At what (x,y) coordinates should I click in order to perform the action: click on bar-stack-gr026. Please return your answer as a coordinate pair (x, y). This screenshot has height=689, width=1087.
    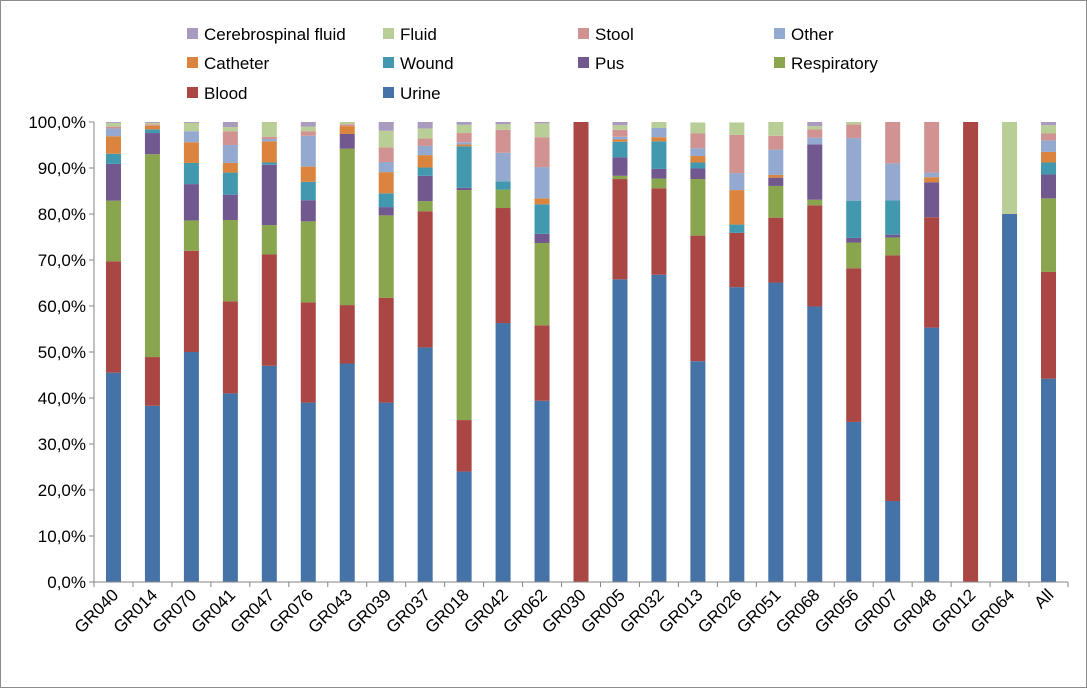
    Looking at the image, I should click on (737, 352).